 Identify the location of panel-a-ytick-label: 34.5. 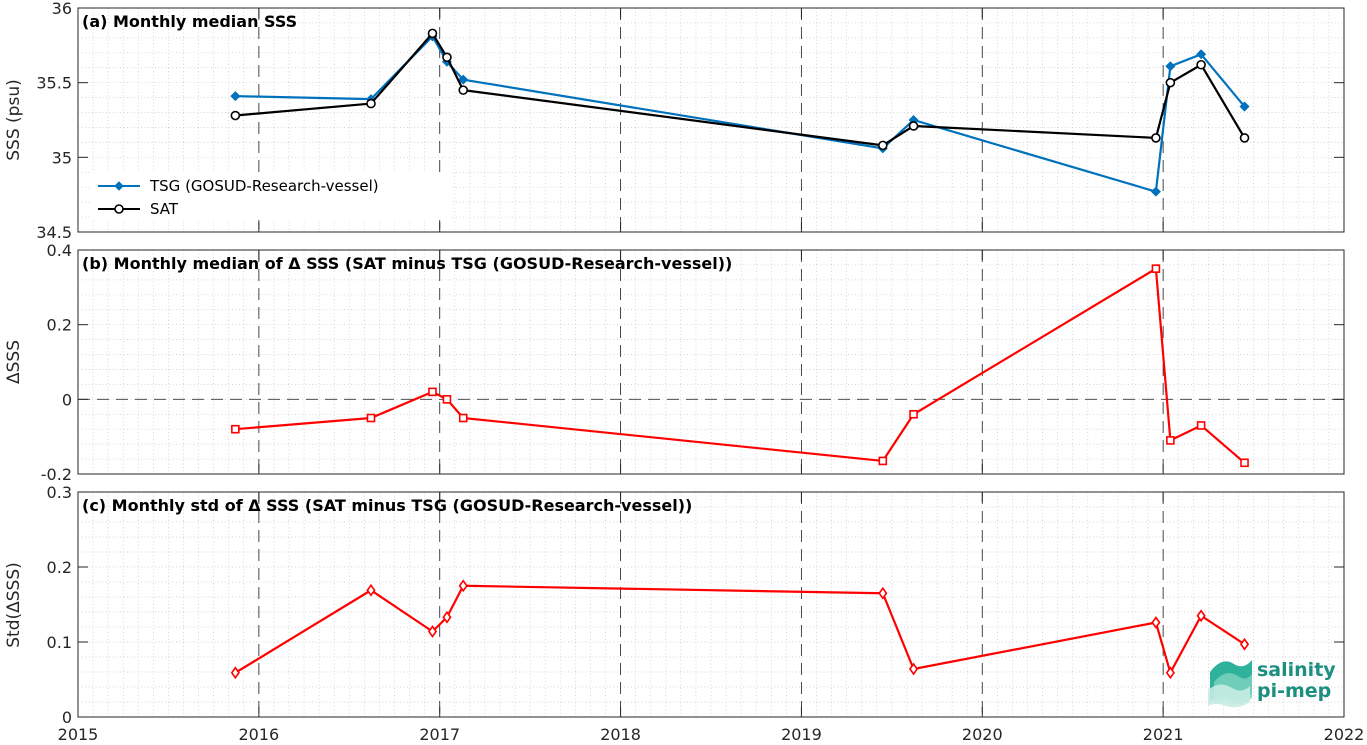
(54, 232).